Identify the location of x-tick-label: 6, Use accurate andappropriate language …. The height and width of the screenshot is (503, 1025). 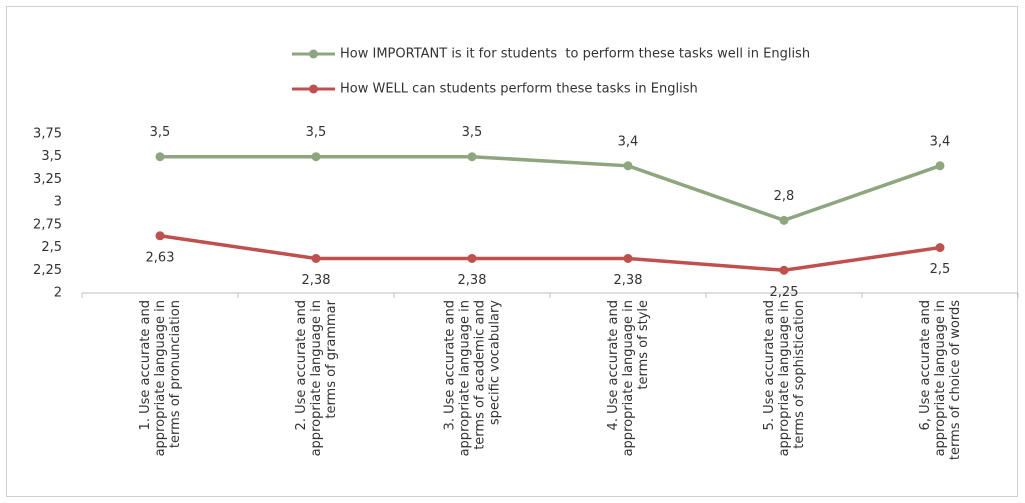
(940, 380).